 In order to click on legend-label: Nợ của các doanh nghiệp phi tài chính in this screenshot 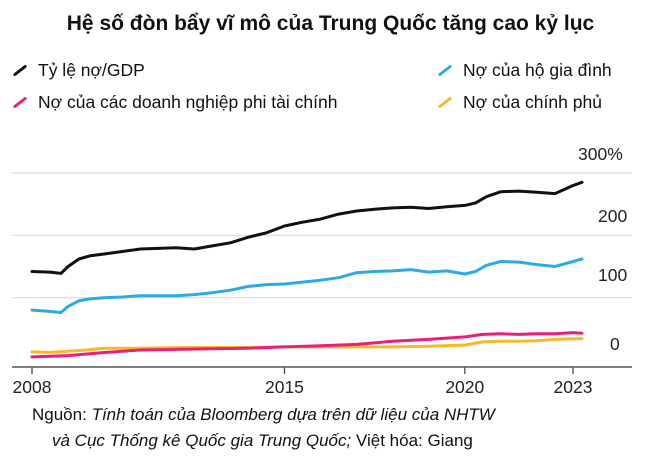, I will do `click(188, 102)`.